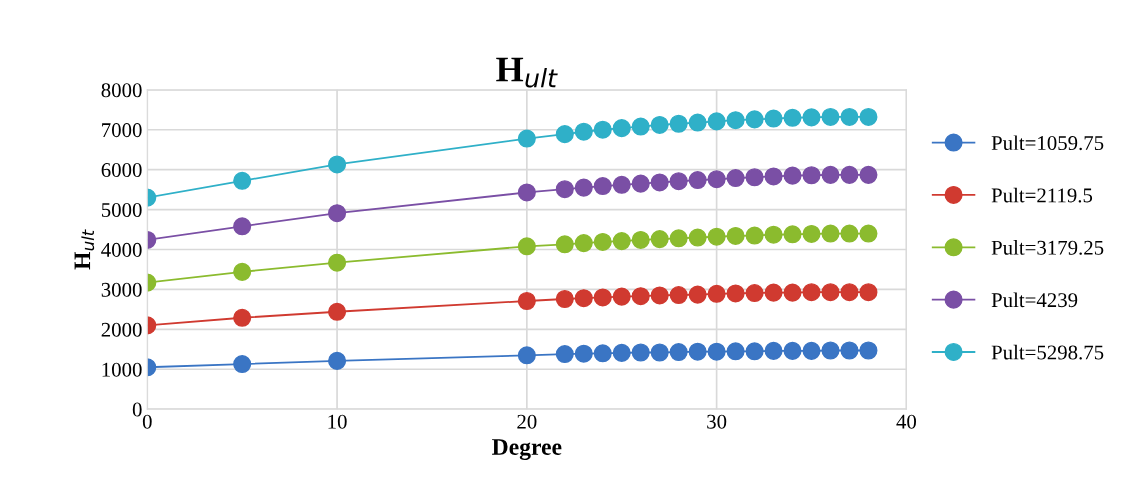 This screenshot has height=499, width=1133. I want to click on y-tick-label: 2000, so click(121, 329).